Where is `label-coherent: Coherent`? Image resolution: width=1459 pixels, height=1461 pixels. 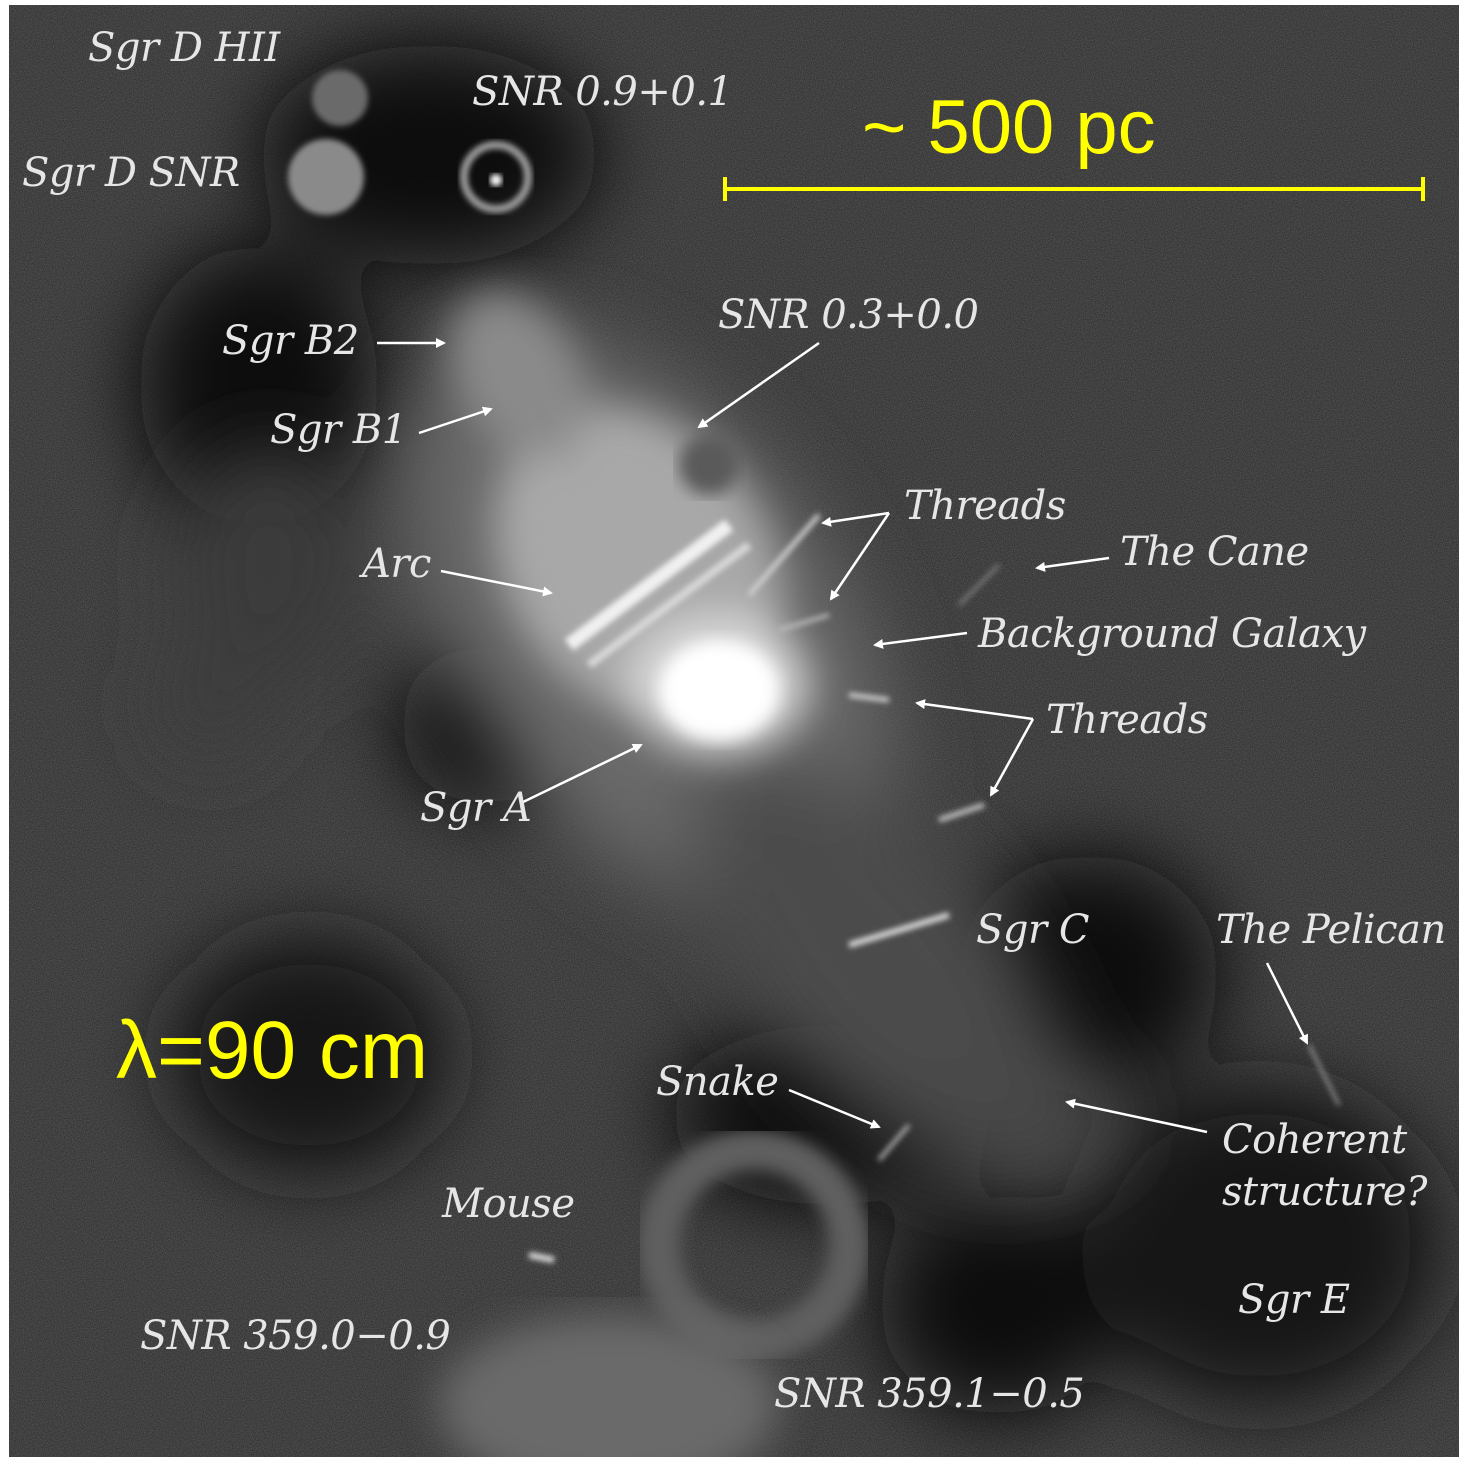
label-coherent: Coherent is located at coordinates (1314, 1140).